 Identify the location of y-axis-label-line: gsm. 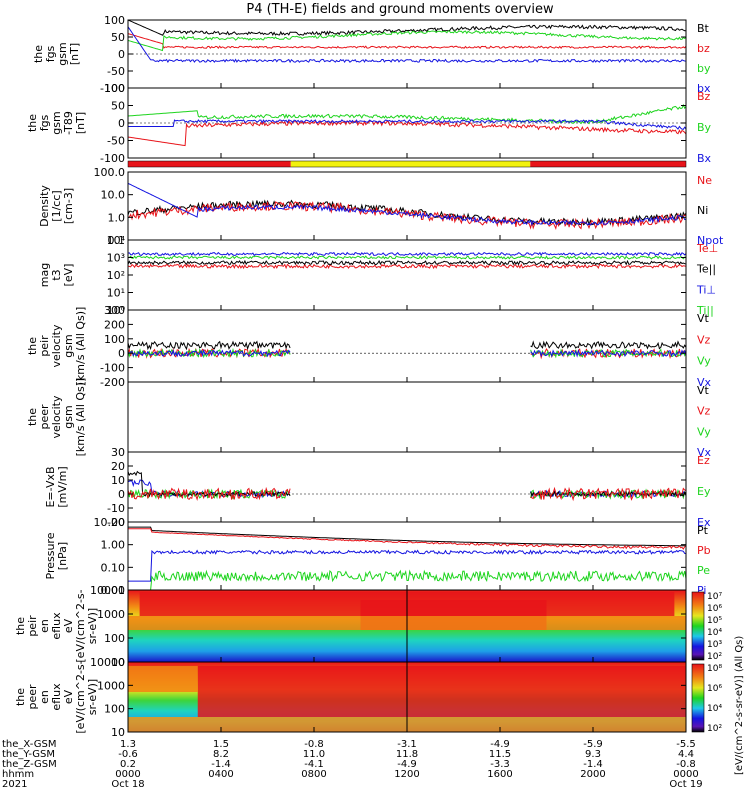
(56, 122).